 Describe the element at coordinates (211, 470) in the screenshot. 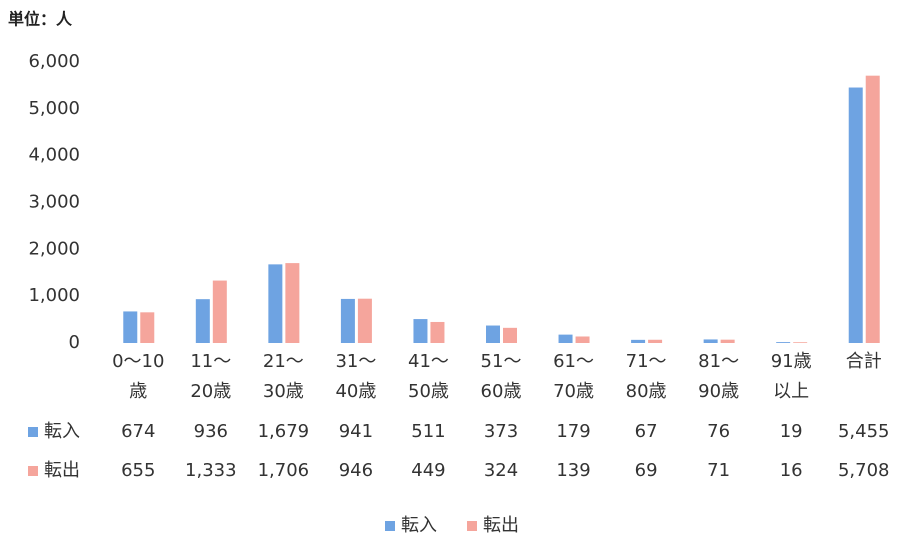

I see `table-cell: 1,333` at that location.